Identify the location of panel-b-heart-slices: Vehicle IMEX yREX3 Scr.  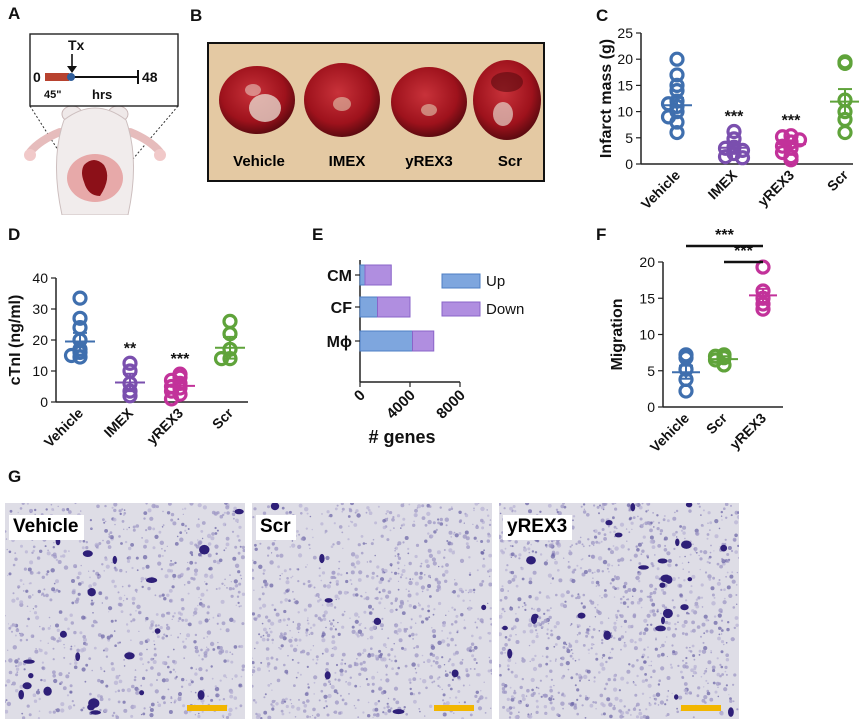
(376, 112).